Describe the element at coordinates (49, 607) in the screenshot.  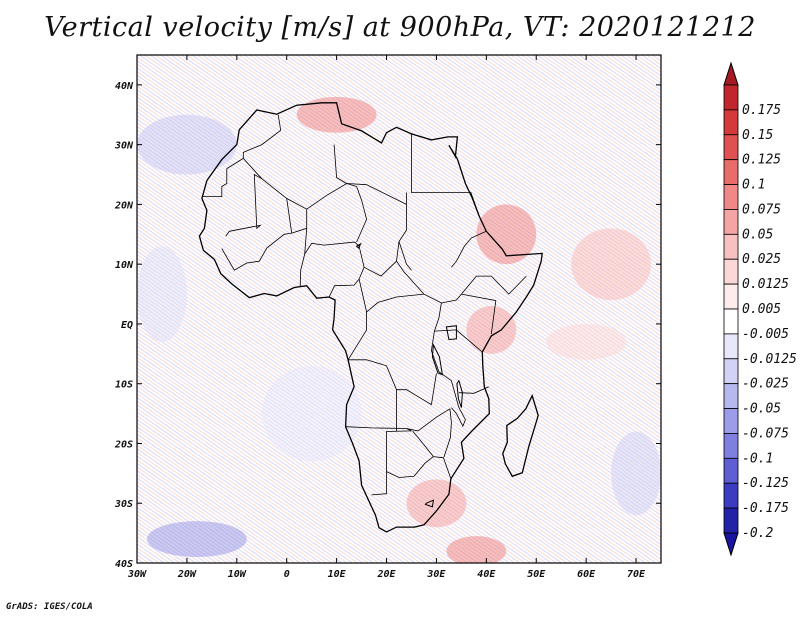
I see `grads-credit: GrADS: IGES/COLA` at that location.